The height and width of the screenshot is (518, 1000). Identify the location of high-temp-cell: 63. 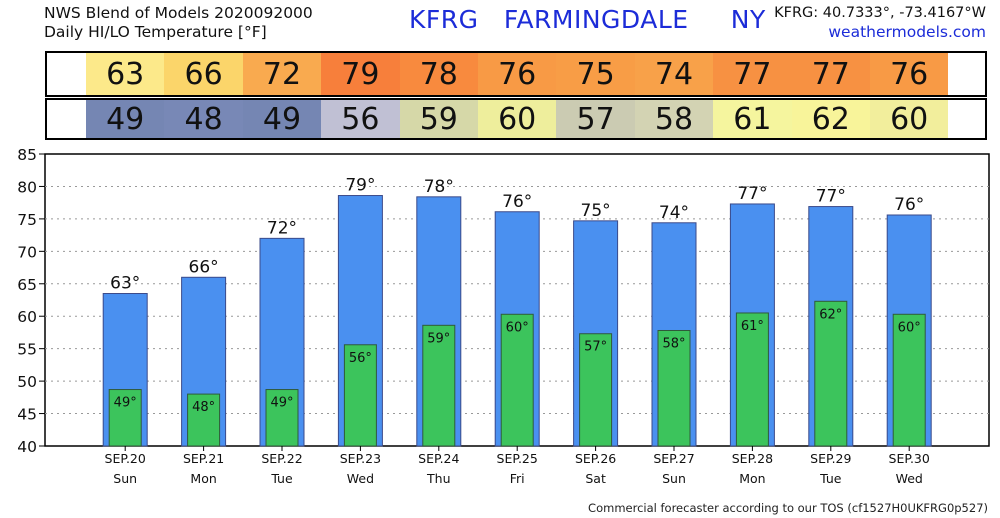
(125, 74).